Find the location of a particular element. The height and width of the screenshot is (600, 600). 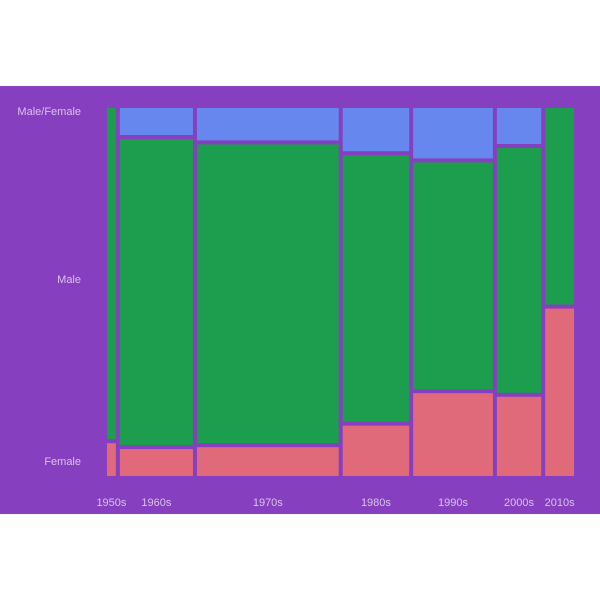

tile-1970s-male-female is located at coordinates (267, 124).